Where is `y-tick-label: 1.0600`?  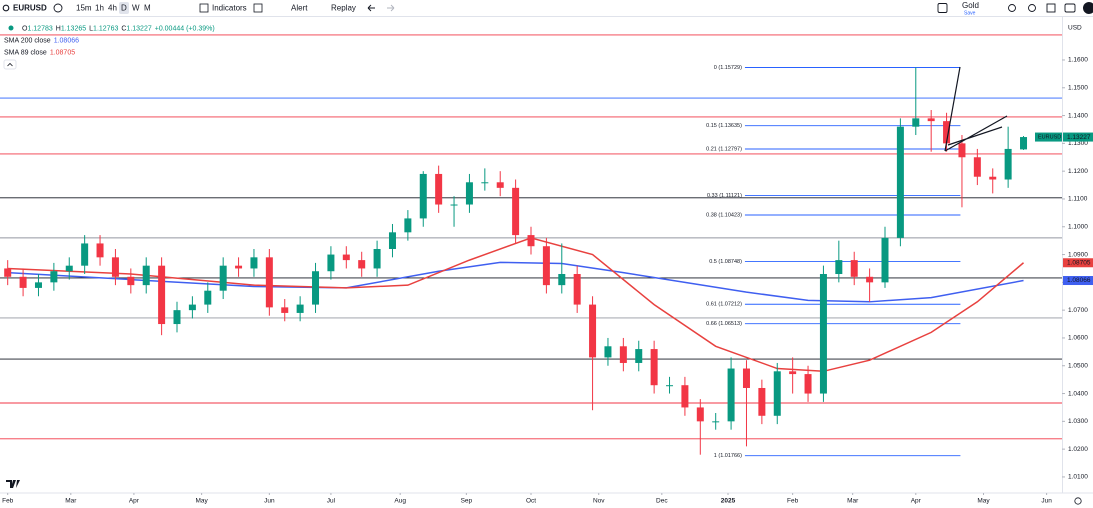 y-tick-label: 1.0600 is located at coordinates (1078, 338).